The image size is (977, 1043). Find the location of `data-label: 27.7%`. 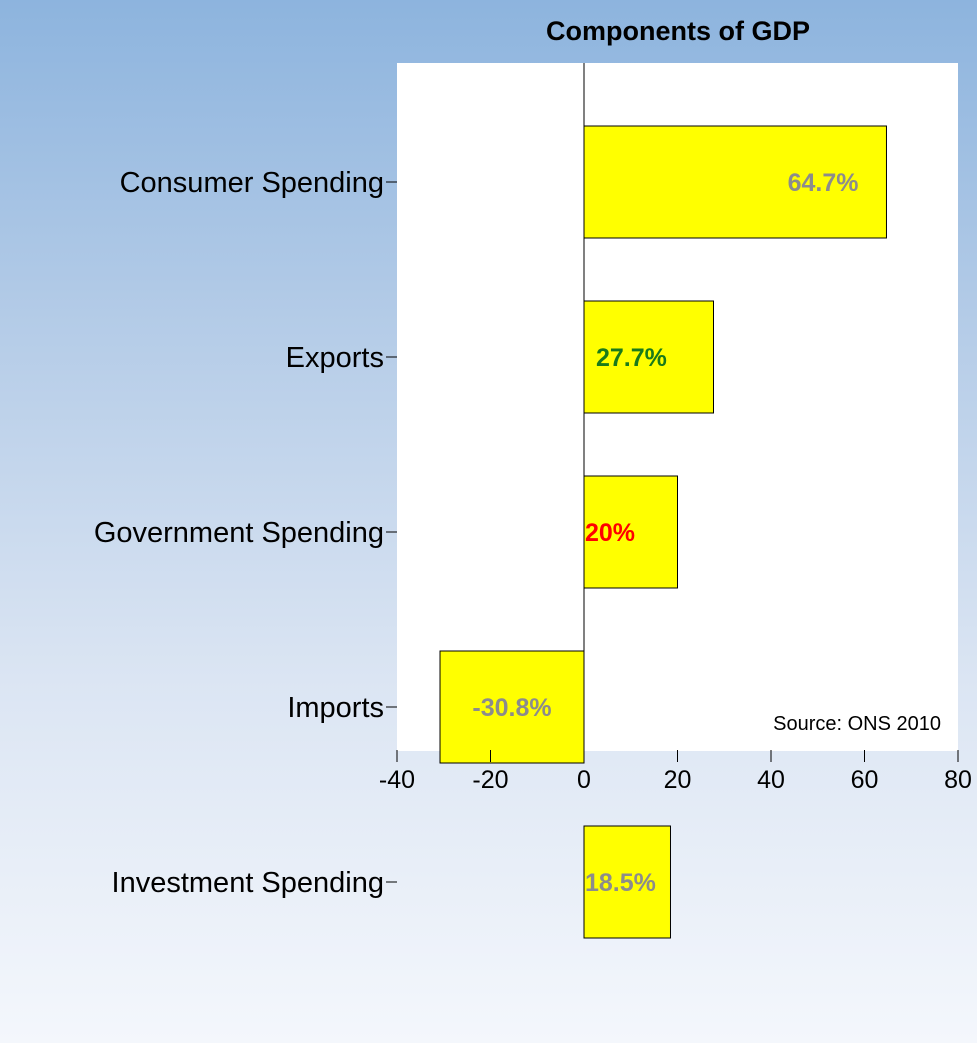

data-label: 27.7% is located at coordinates (631, 358).